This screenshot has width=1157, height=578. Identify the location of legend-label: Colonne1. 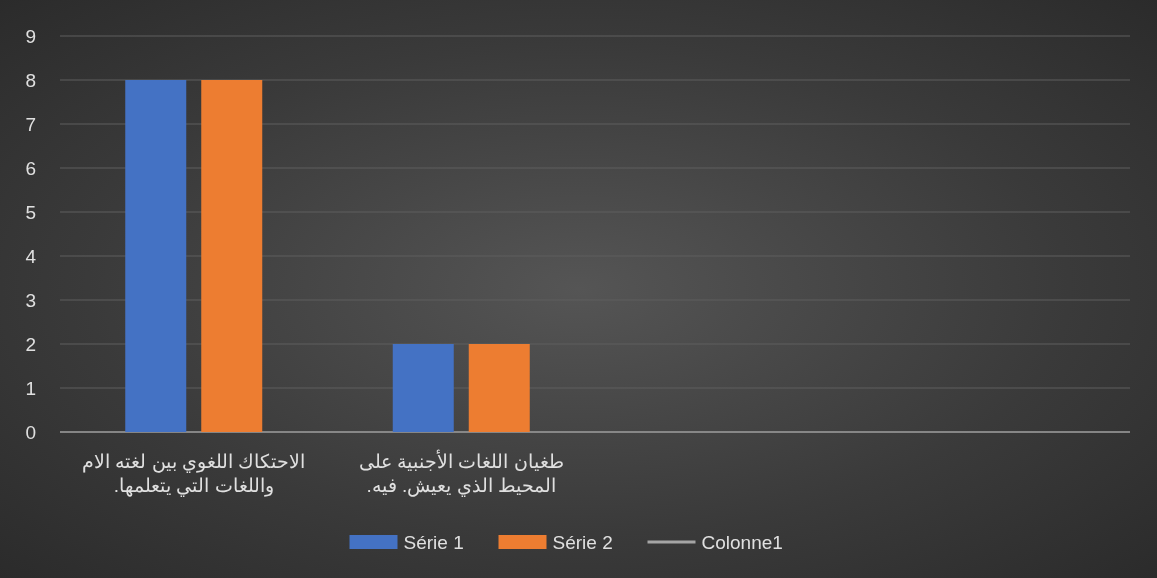
(742, 542).